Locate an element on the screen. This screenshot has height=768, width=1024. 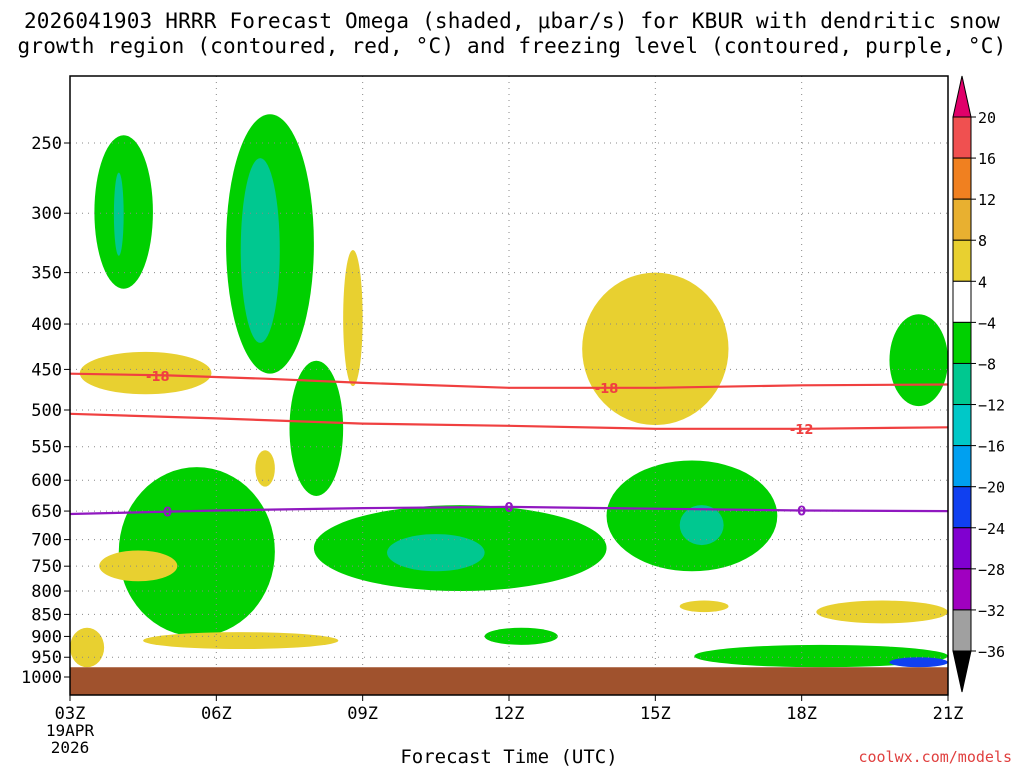
x-tick-sublabel: 19APR is located at coordinates (70, 730).